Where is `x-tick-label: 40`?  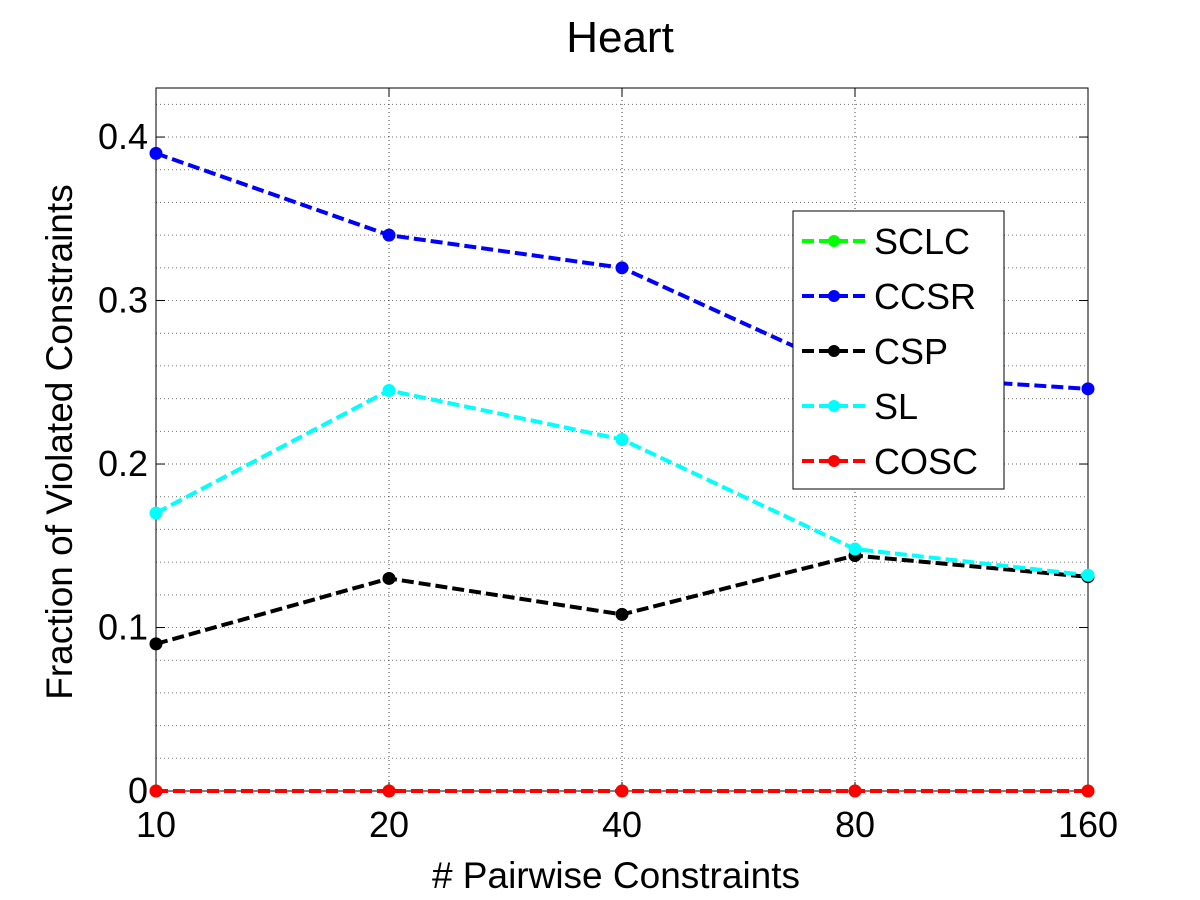
x-tick-label: 40 is located at coordinates (622, 824).